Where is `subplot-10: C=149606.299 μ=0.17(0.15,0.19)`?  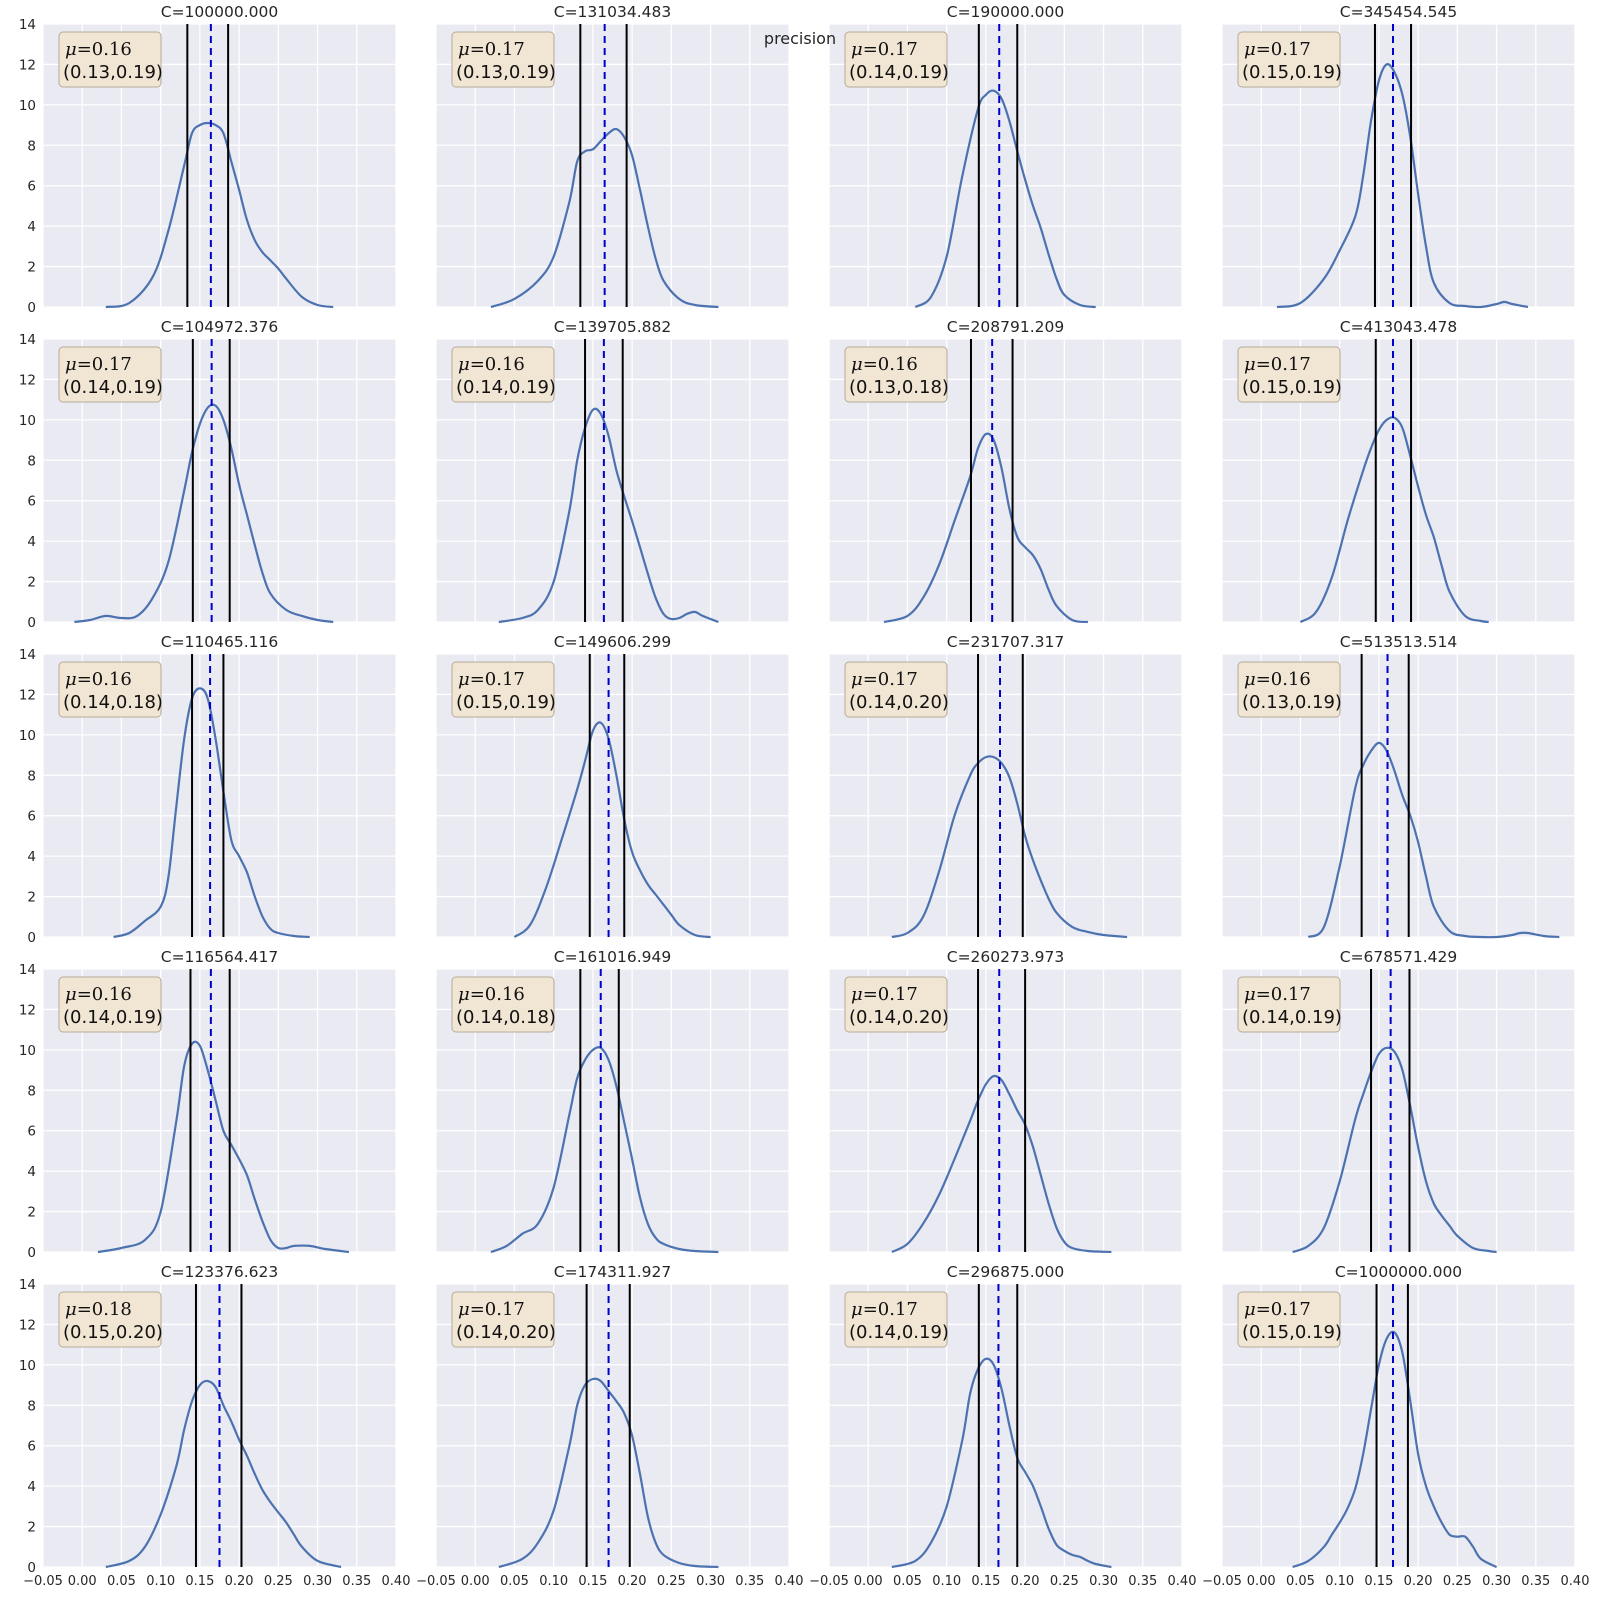 subplot-10: C=149606.299 μ=0.17(0.15,0.19) is located at coordinates (612, 786).